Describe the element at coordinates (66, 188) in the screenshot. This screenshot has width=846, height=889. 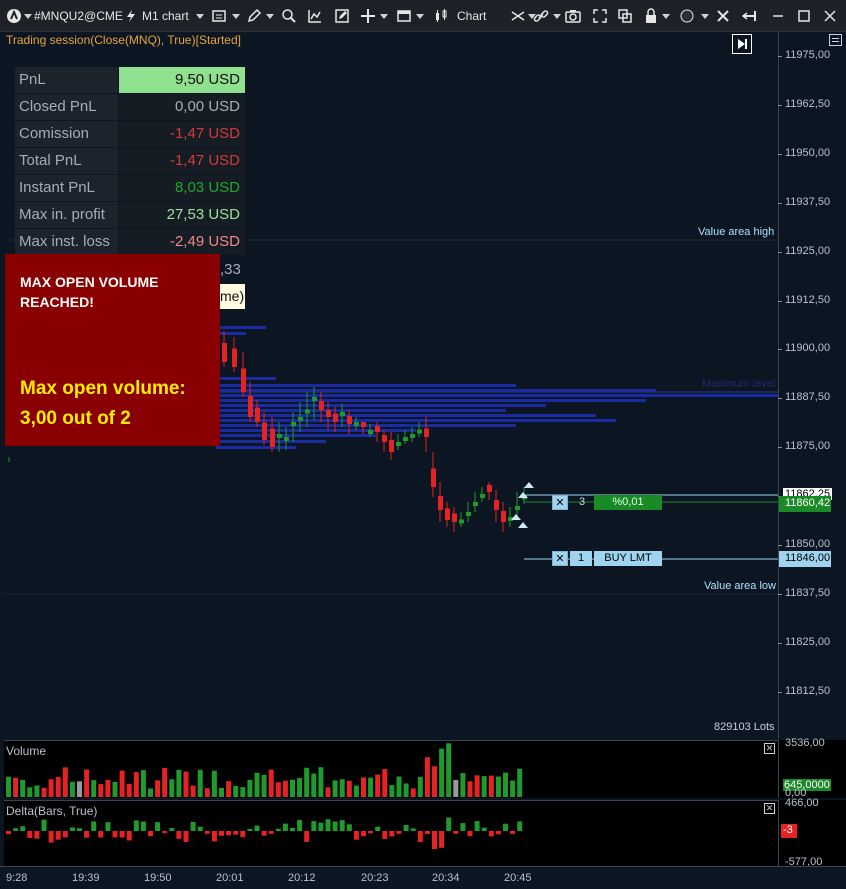
I see `pnl-row-label: Instant PnL` at that location.